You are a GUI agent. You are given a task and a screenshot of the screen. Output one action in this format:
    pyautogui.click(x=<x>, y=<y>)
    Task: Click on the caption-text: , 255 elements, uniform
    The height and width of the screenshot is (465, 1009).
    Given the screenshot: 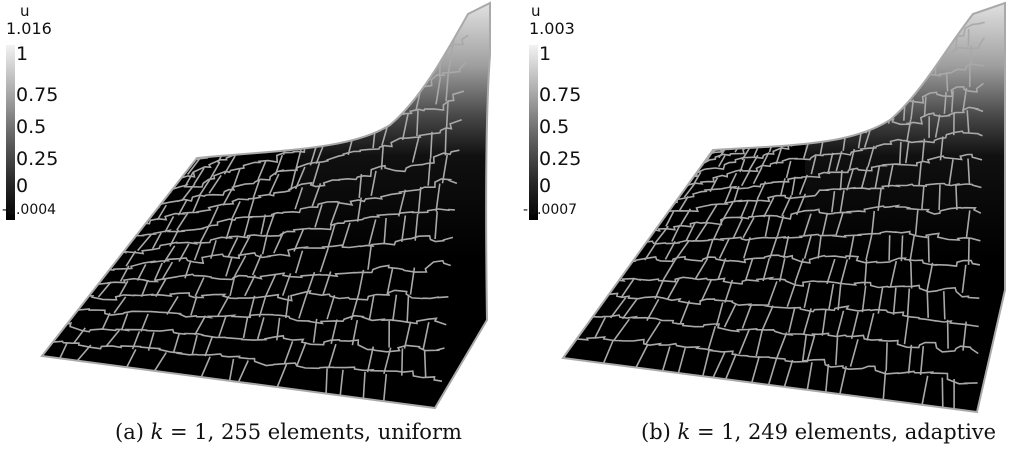 What is the action you would take?
    pyautogui.click(x=334, y=432)
    